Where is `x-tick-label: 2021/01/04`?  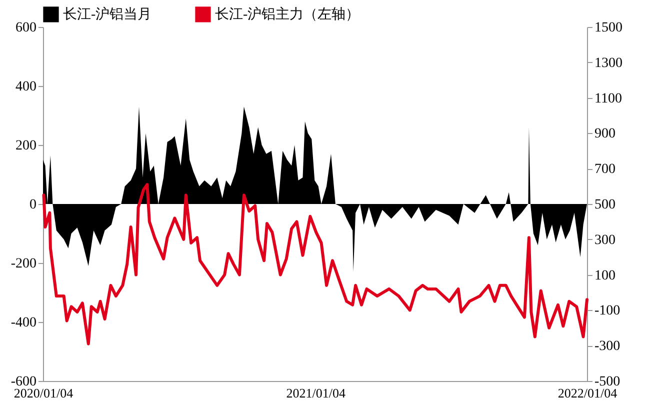
x-tick-label: 2021/01/04 is located at coordinates (316, 393).